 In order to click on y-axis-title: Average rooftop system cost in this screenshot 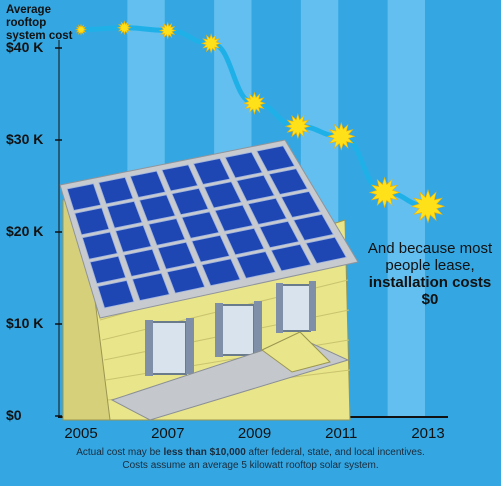, I will do `click(46, 23)`.